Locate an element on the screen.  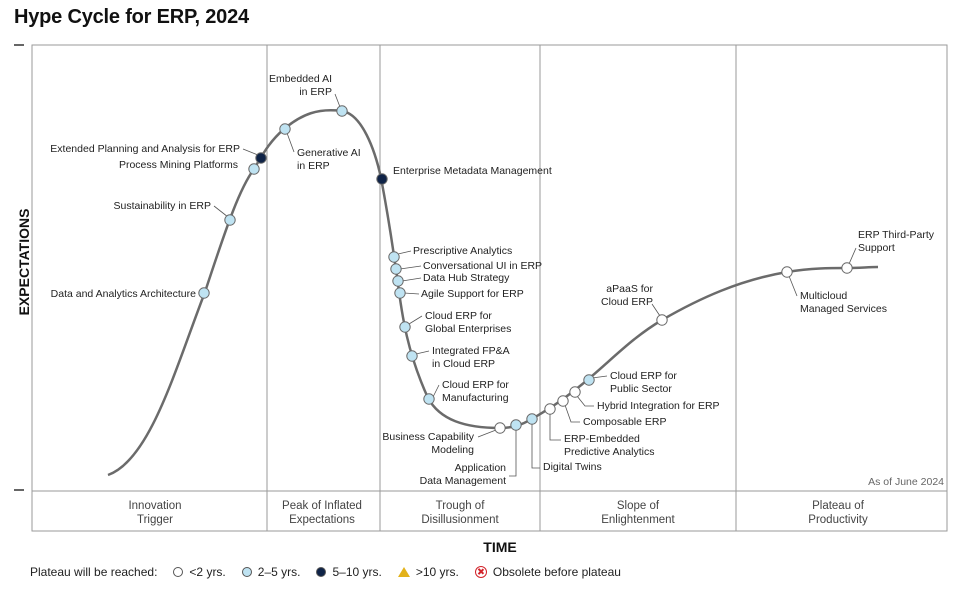
technology-label: Extended Planning and Analysis for ERP is located at coordinates (145, 149).